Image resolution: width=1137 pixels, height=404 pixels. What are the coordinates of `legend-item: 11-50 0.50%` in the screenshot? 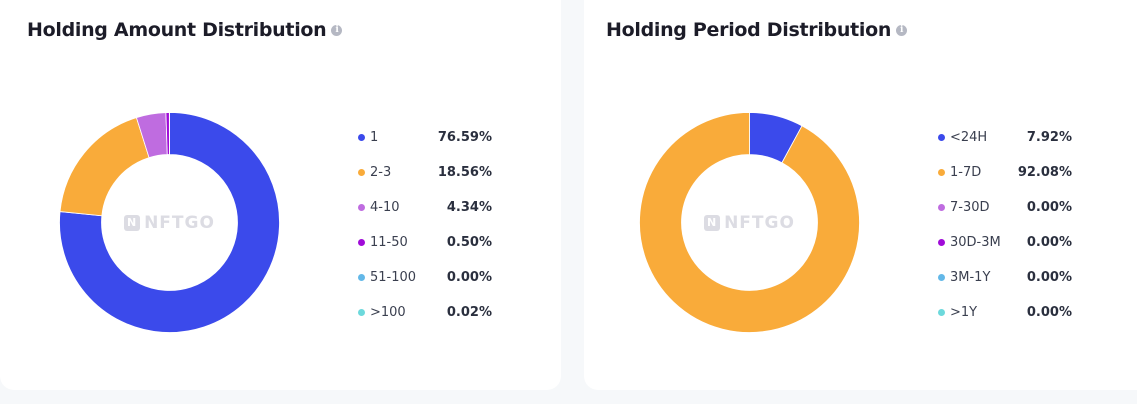 It's located at (425, 242).